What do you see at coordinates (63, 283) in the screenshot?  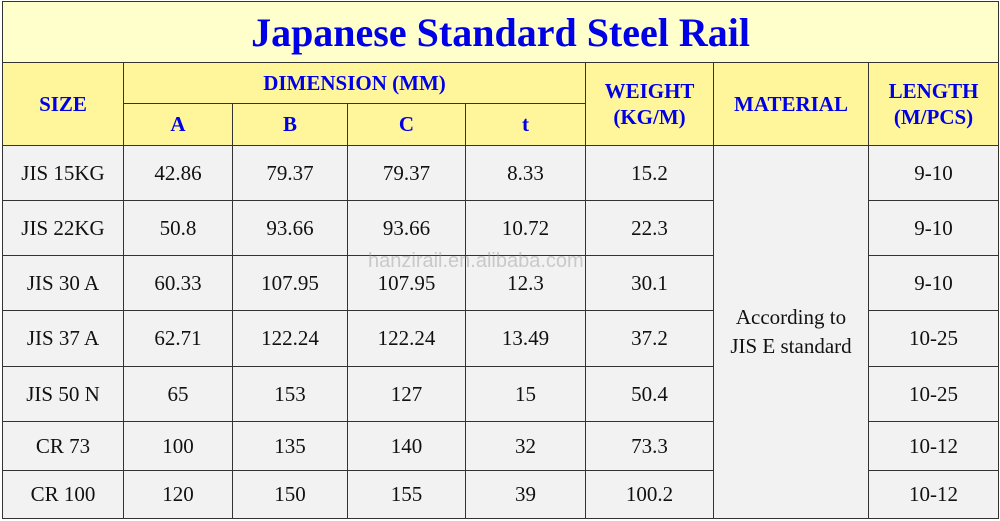 I see `cell-size: JIS 30 A` at bounding box center [63, 283].